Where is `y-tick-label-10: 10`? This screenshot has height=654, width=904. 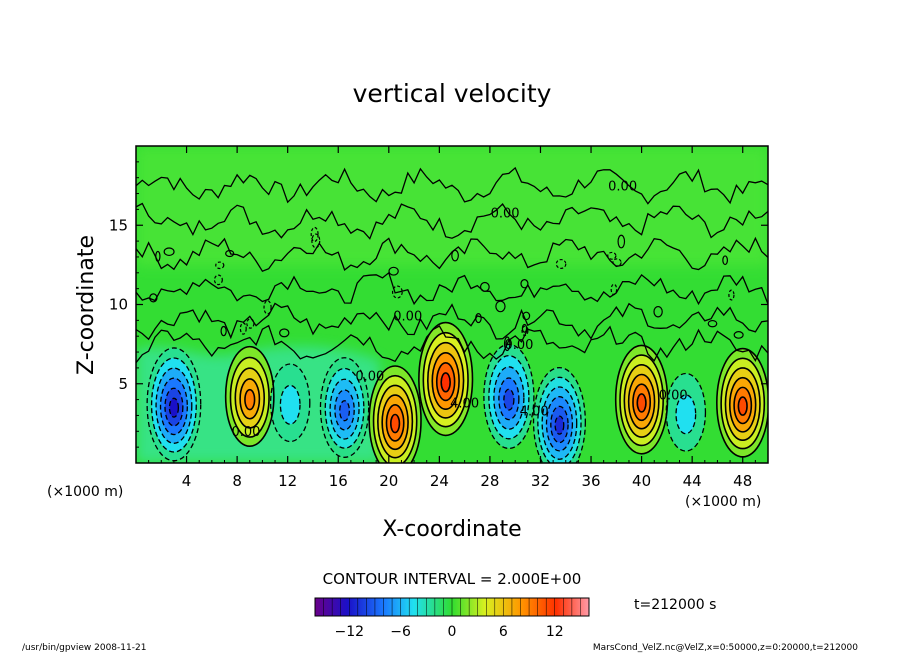 y-tick-label-10: 10 is located at coordinates (118, 305).